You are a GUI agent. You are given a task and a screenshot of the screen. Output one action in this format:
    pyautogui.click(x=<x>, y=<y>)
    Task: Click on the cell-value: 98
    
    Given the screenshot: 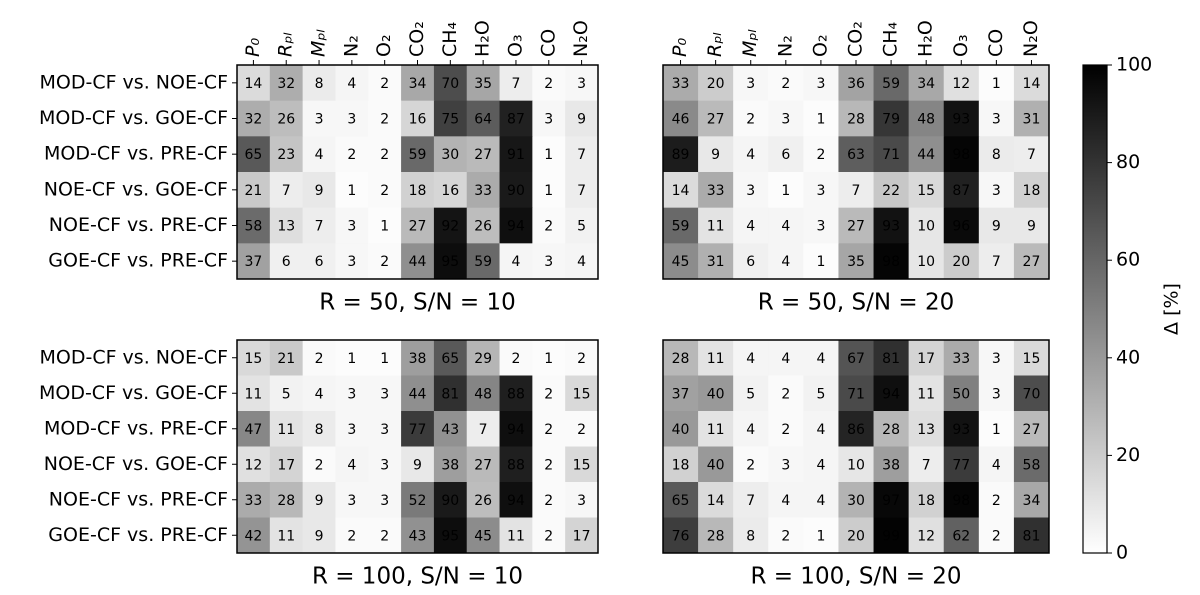 What is the action you would take?
    pyautogui.click(x=961, y=501)
    